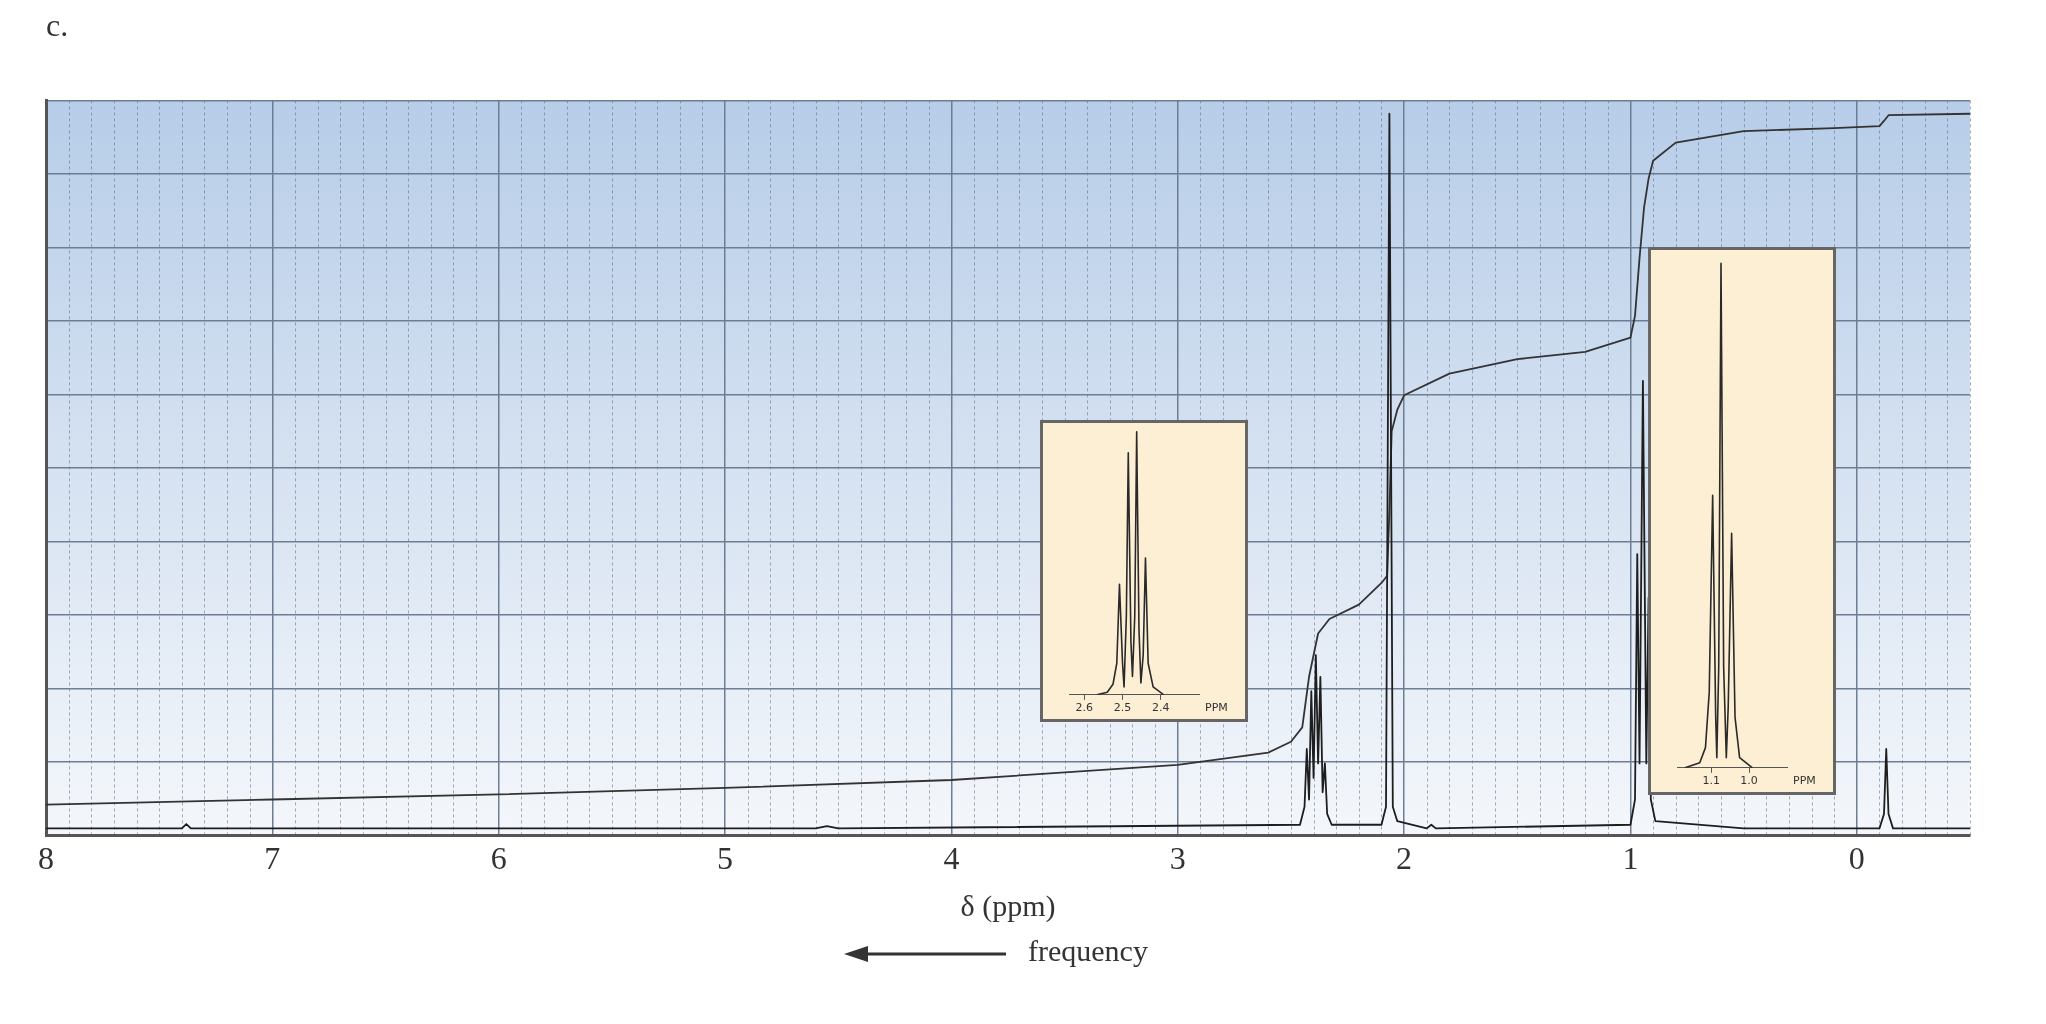 The width and height of the screenshot is (2046, 1024). I want to click on x-tick-label: 1.1, so click(1711, 781).